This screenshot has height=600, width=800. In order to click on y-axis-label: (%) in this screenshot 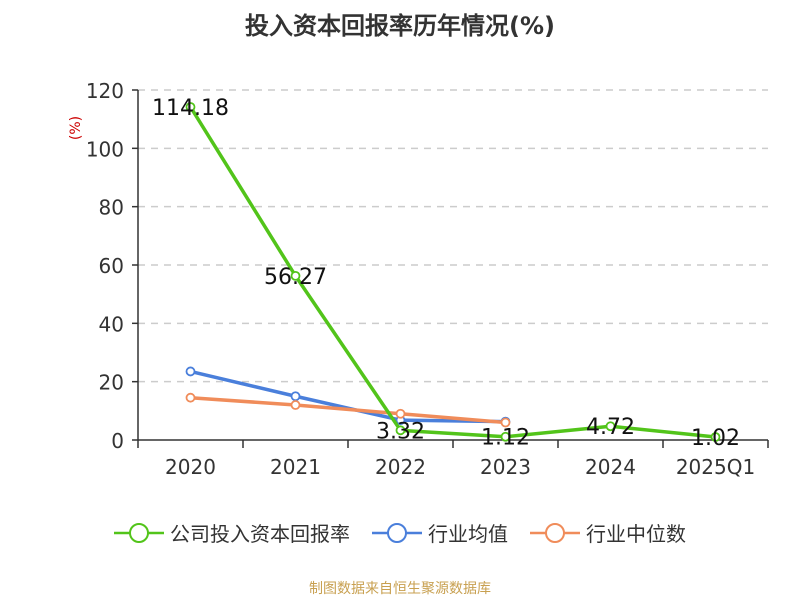, I will do `click(76, 128)`.